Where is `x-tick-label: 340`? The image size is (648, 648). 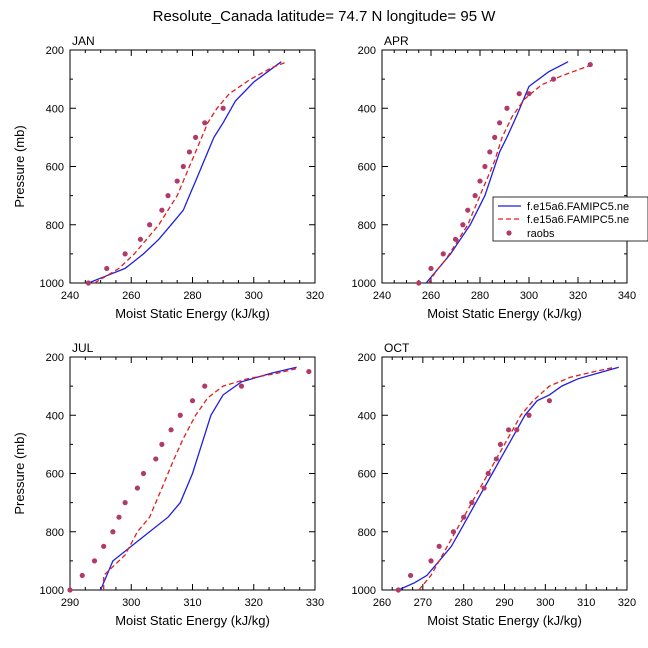 x-tick-label: 340 is located at coordinates (627, 296).